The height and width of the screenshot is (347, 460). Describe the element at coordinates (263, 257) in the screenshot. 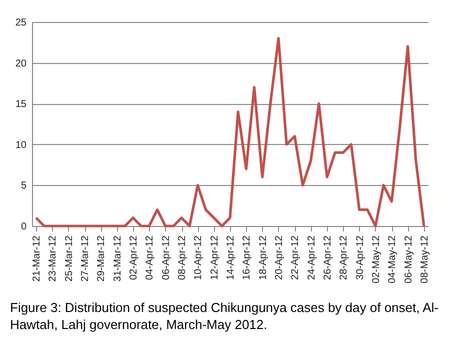

I see `x-tick-label: 18-Apr-12` at that location.